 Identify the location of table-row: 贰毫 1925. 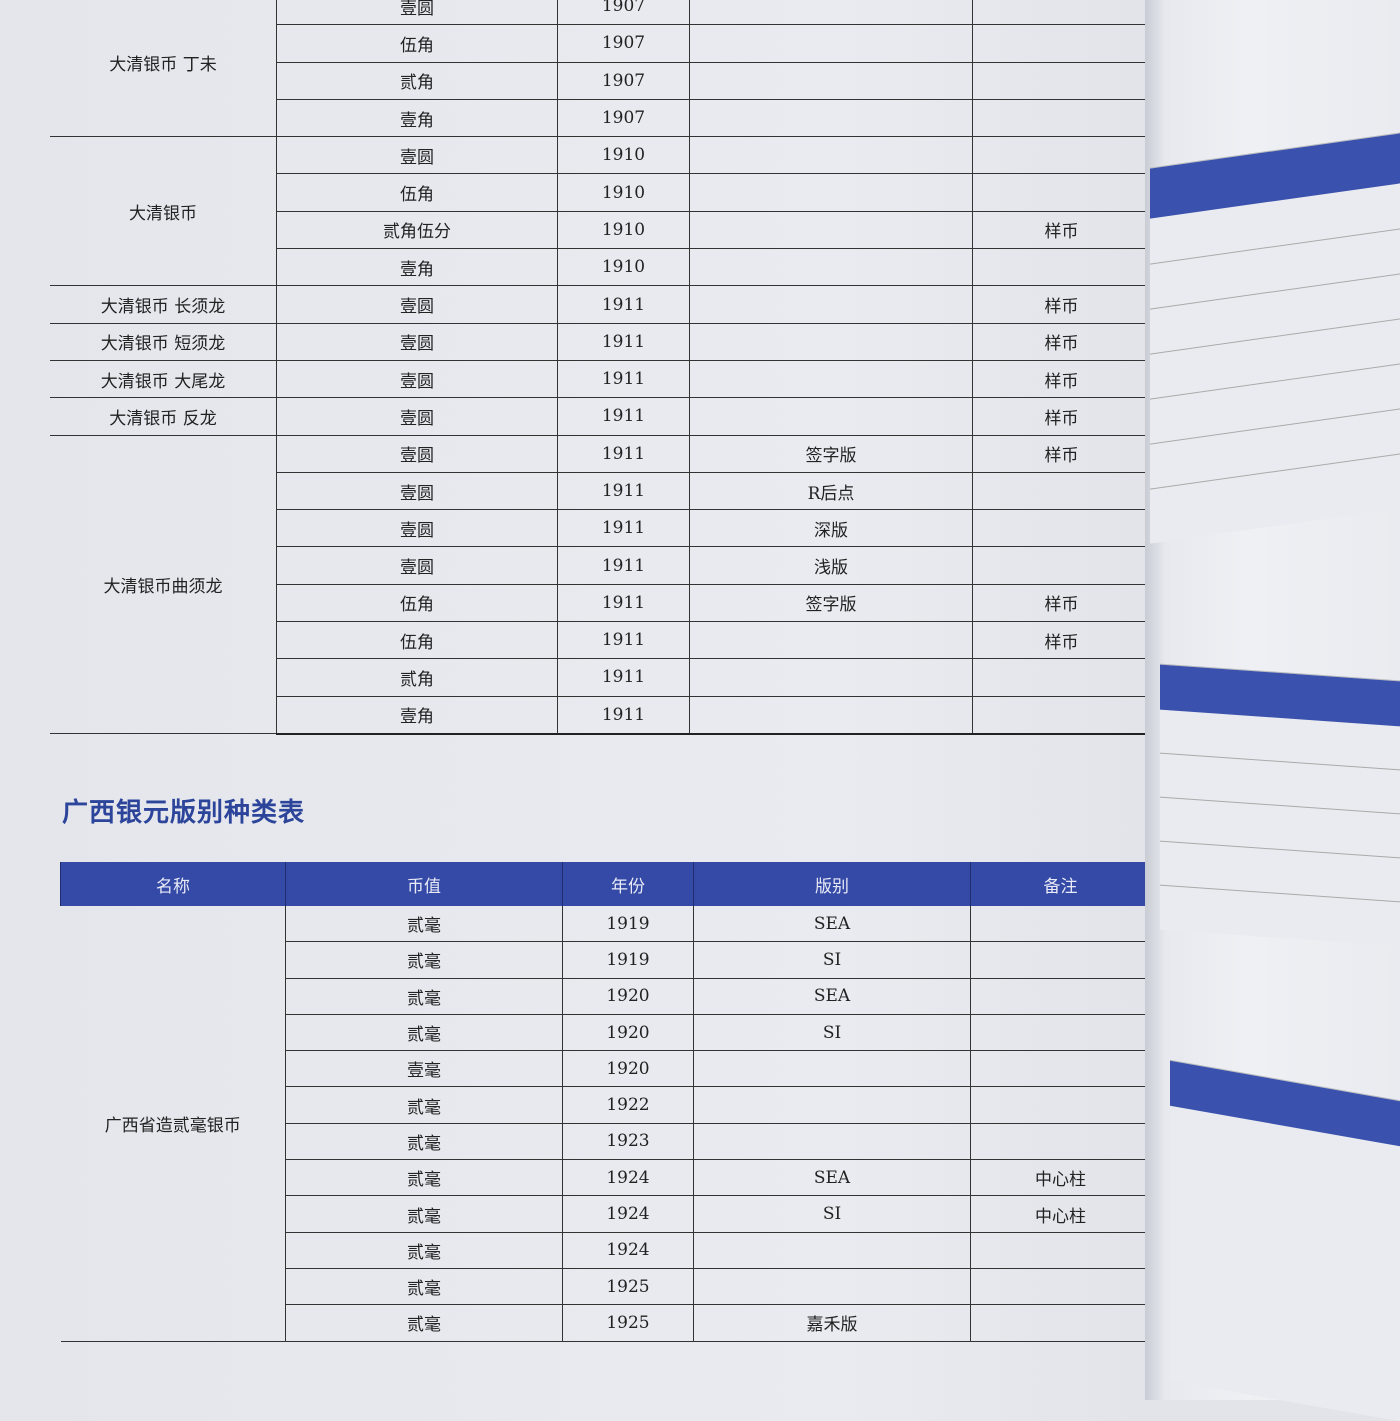
(605, 1287).